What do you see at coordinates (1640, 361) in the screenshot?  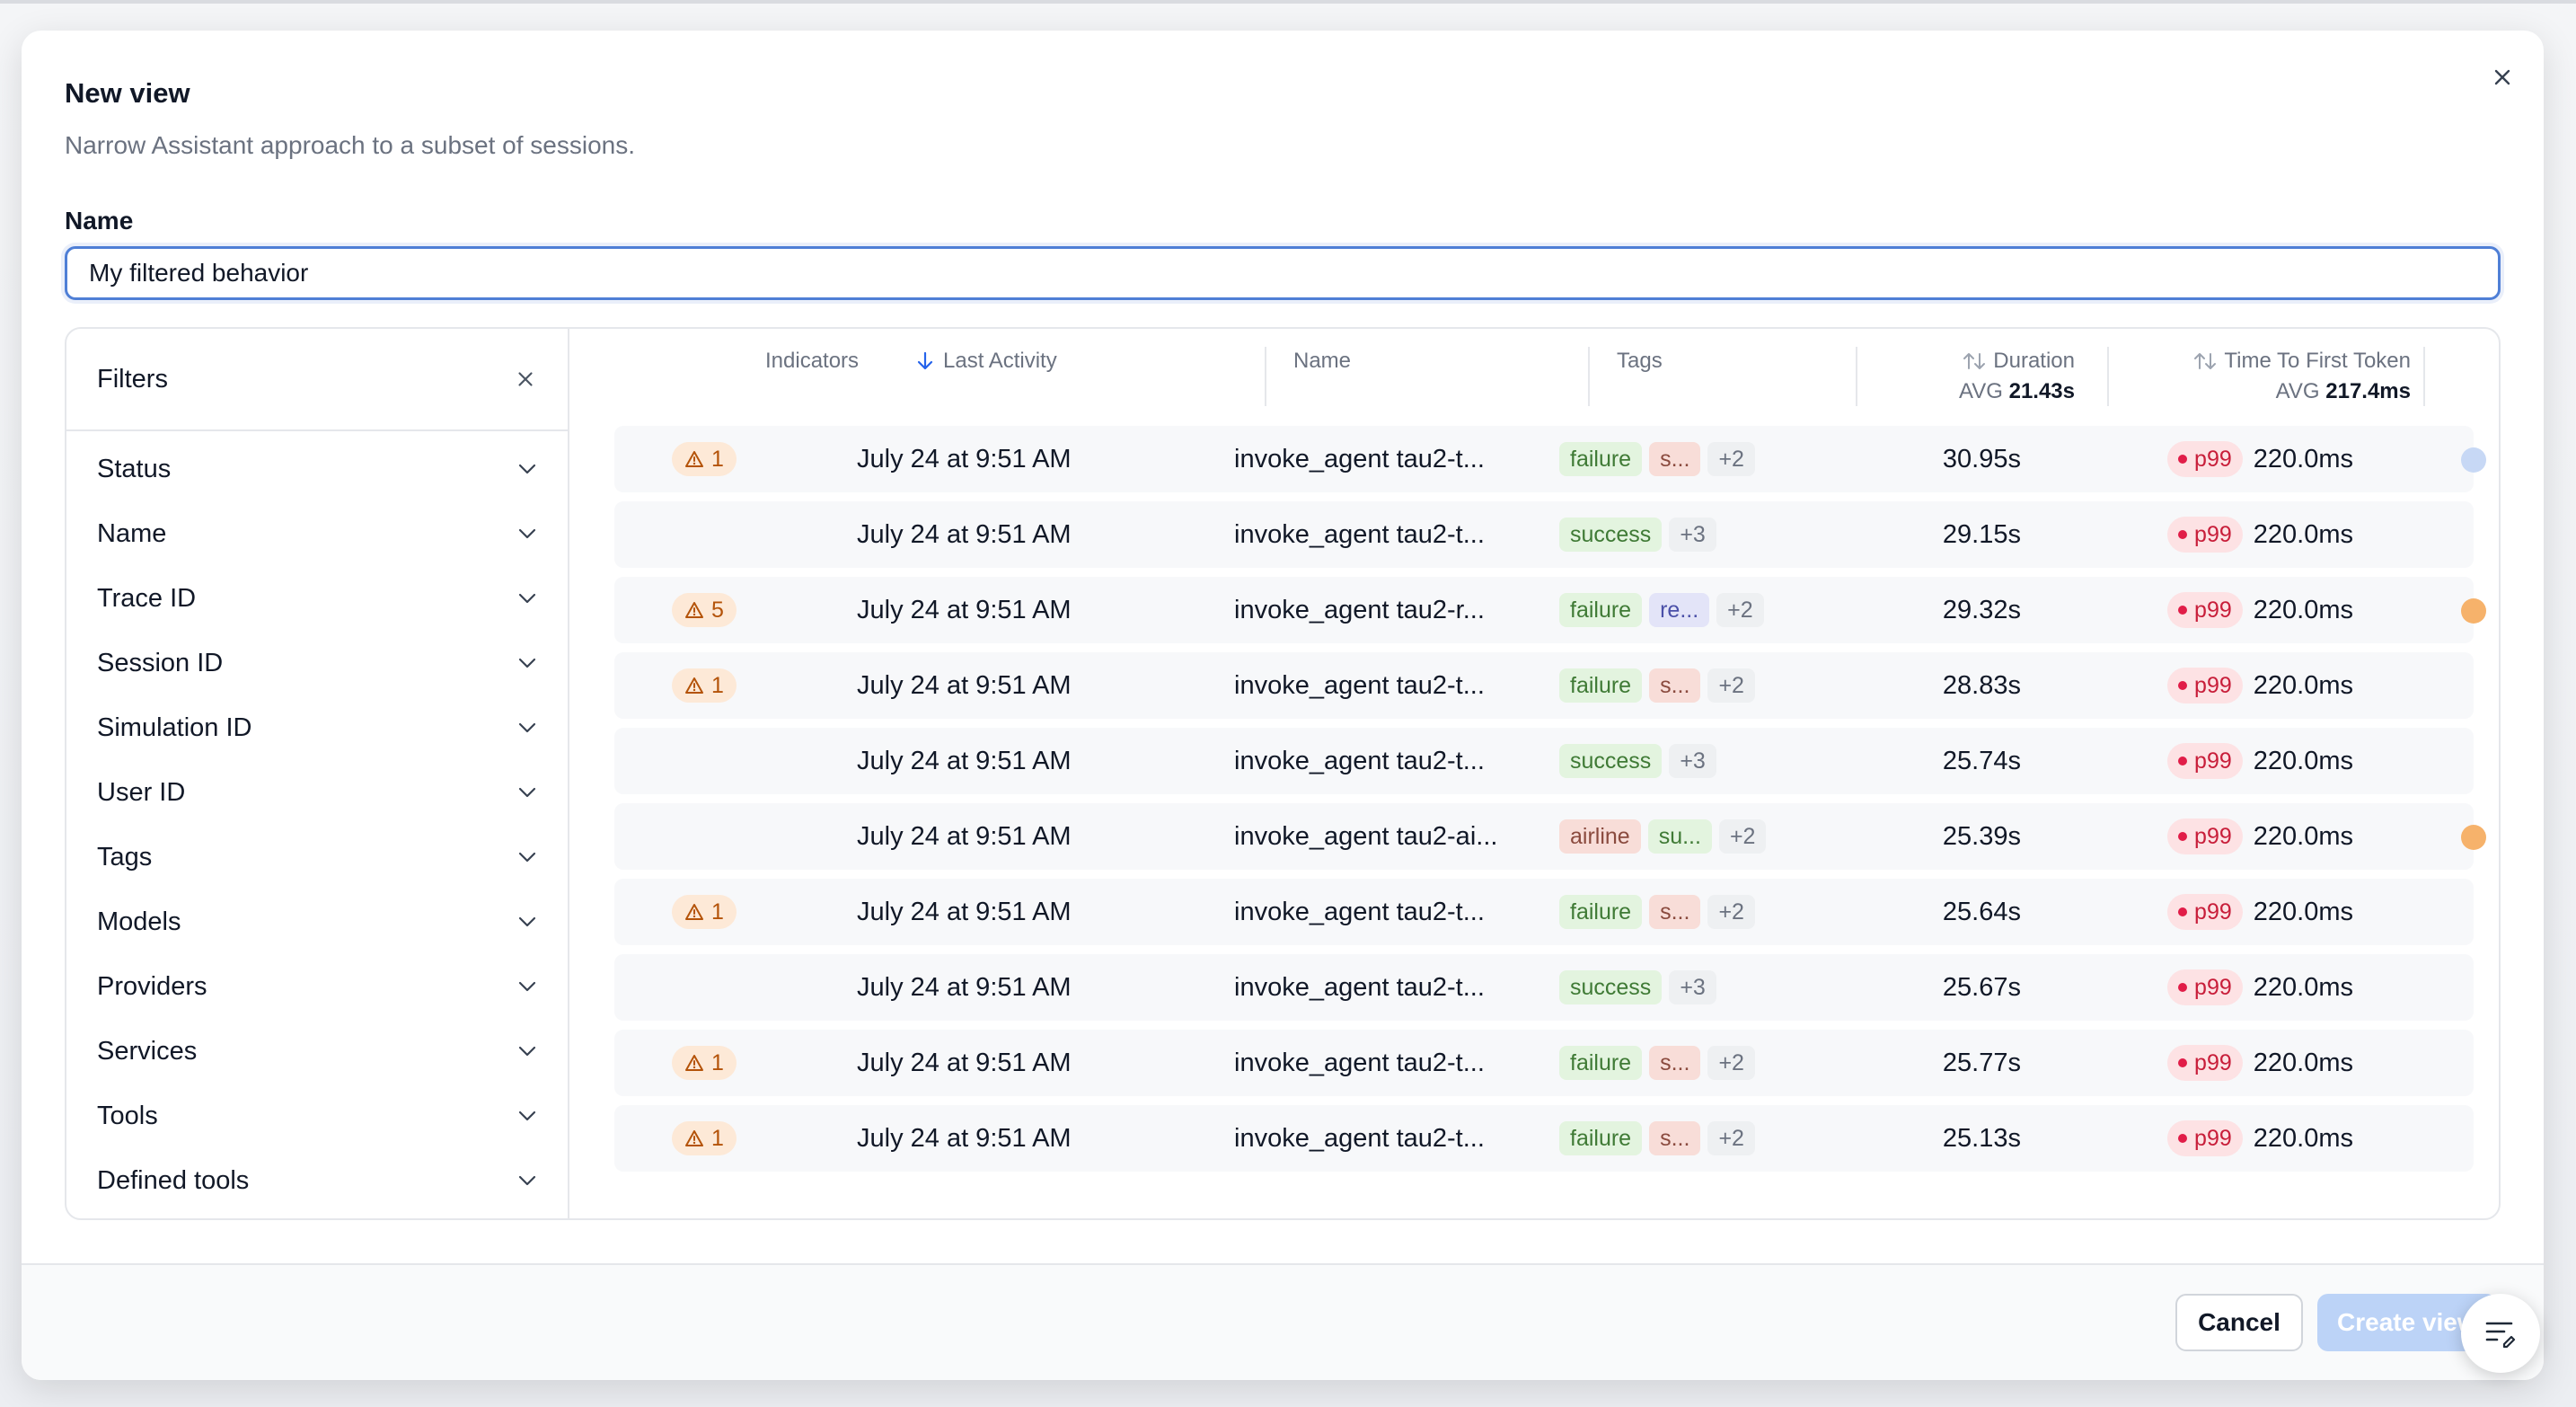 I see `column-tags: Tags` at bounding box center [1640, 361].